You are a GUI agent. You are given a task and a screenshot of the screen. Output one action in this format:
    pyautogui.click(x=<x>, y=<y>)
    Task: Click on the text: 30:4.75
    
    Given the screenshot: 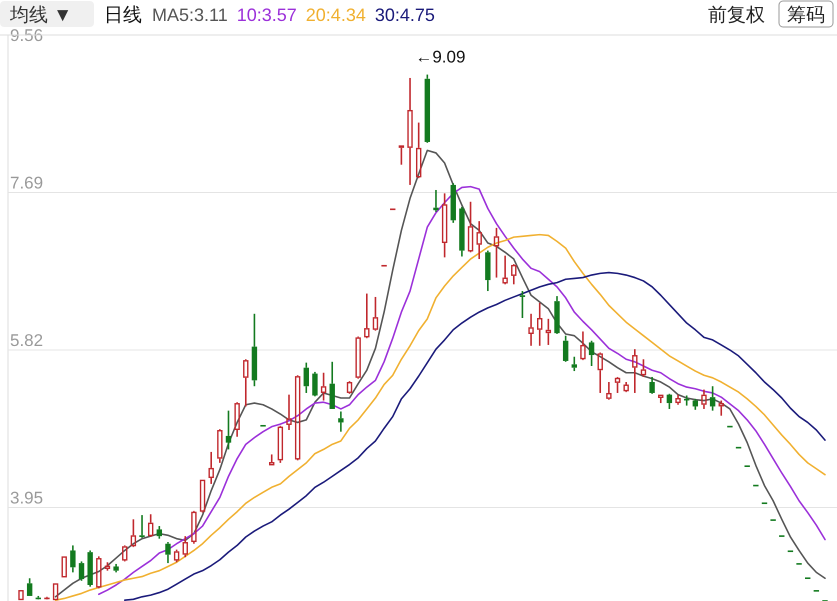 What is the action you would take?
    pyautogui.click(x=404, y=15)
    